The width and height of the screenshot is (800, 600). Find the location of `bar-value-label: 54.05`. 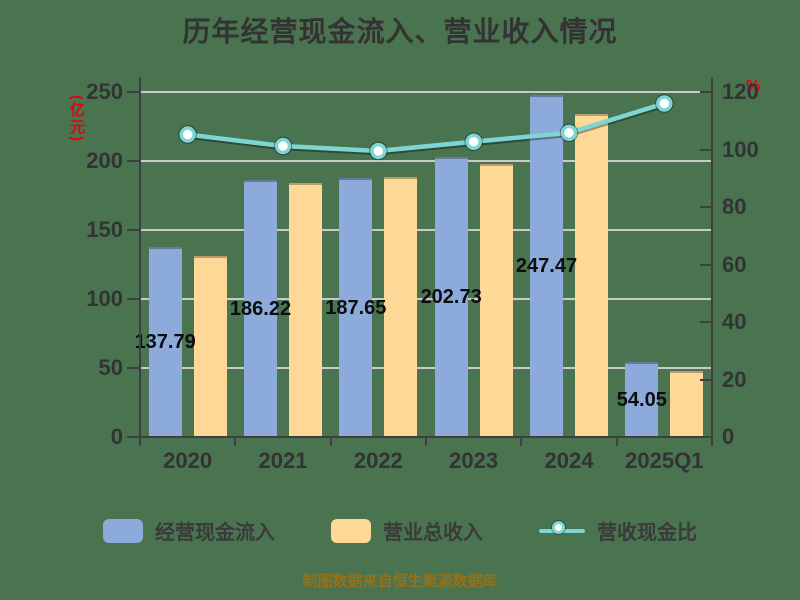

bar-value-label: 54.05 is located at coordinates (641, 399).